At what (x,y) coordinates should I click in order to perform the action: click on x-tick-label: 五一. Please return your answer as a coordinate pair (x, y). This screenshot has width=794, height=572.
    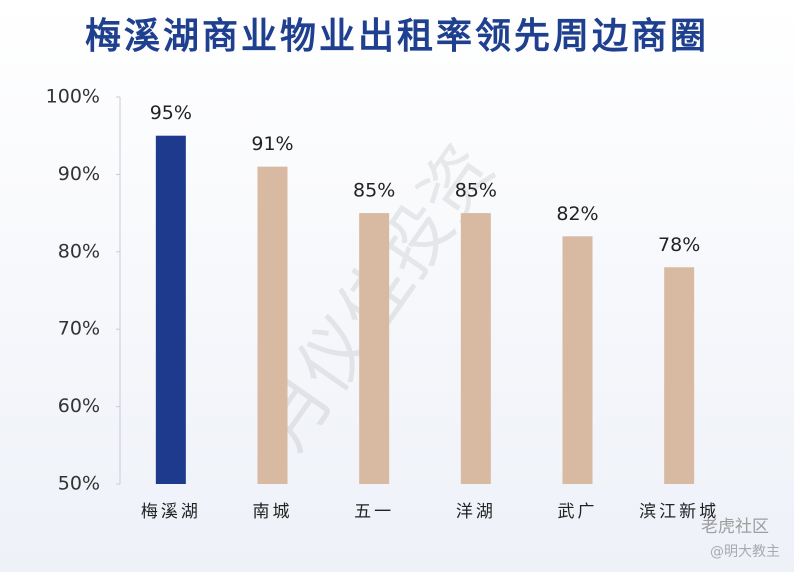
    Looking at the image, I should click on (374, 512).